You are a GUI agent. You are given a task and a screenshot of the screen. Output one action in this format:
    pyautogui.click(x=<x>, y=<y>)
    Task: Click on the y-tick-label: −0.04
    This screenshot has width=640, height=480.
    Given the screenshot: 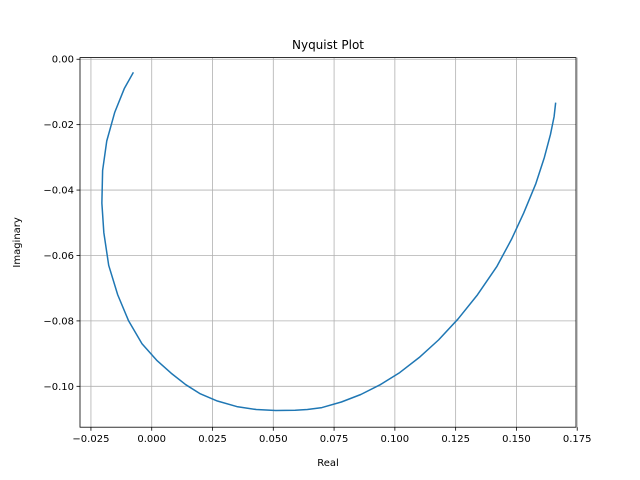 What is the action you would take?
    pyautogui.click(x=58, y=191)
    